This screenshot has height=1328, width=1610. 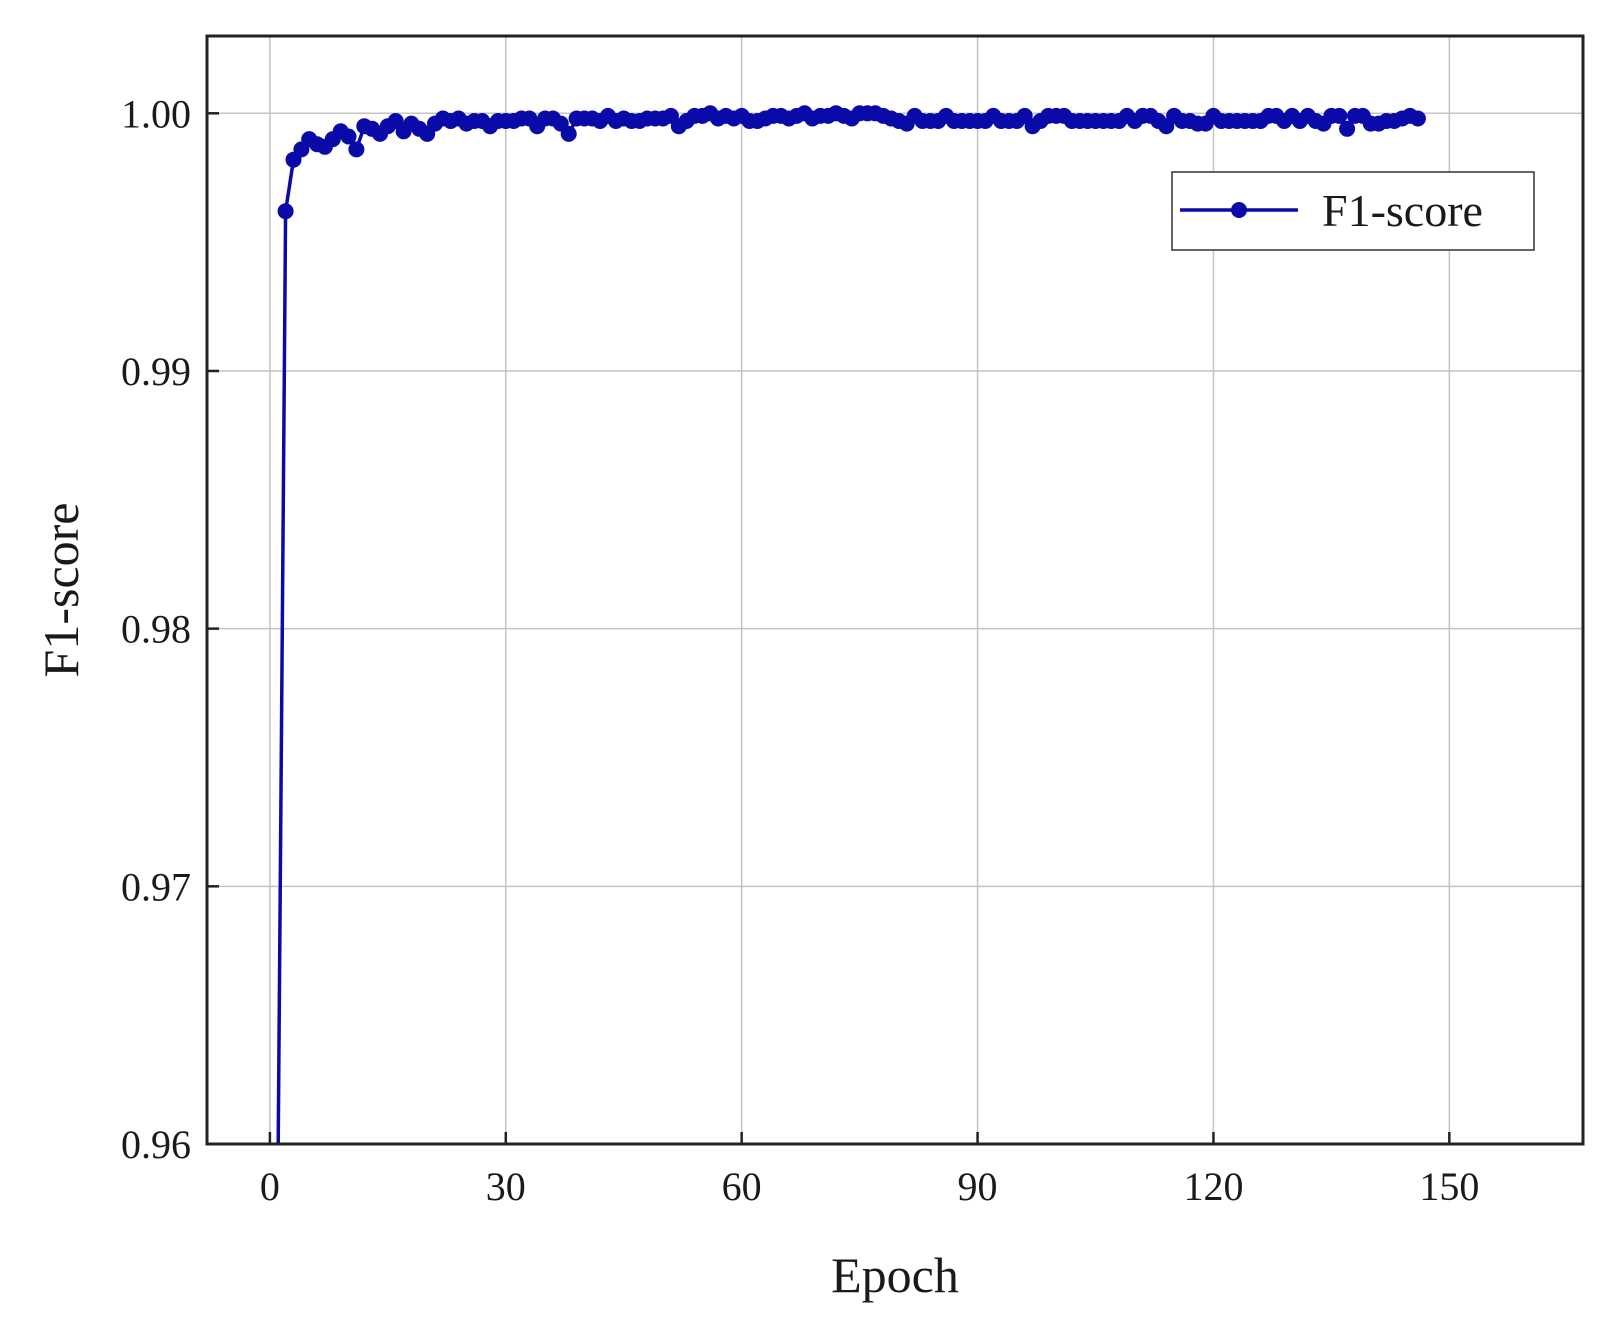 What do you see at coordinates (61, 590) in the screenshot?
I see `y-axis-title: F1-score` at bounding box center [61, 590].